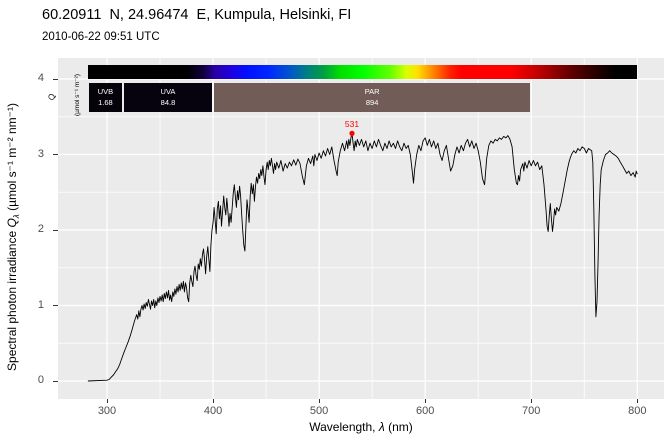 The image size is (672, 447). I want to click on waveband-value: 1.68, so click(105, 102).